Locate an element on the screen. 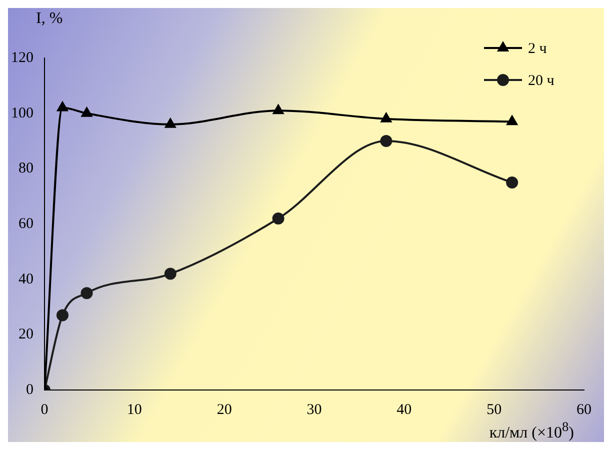 This screenshot has height=450, width=612. y-tick-label: 100 is located at coordinates (22, 113).